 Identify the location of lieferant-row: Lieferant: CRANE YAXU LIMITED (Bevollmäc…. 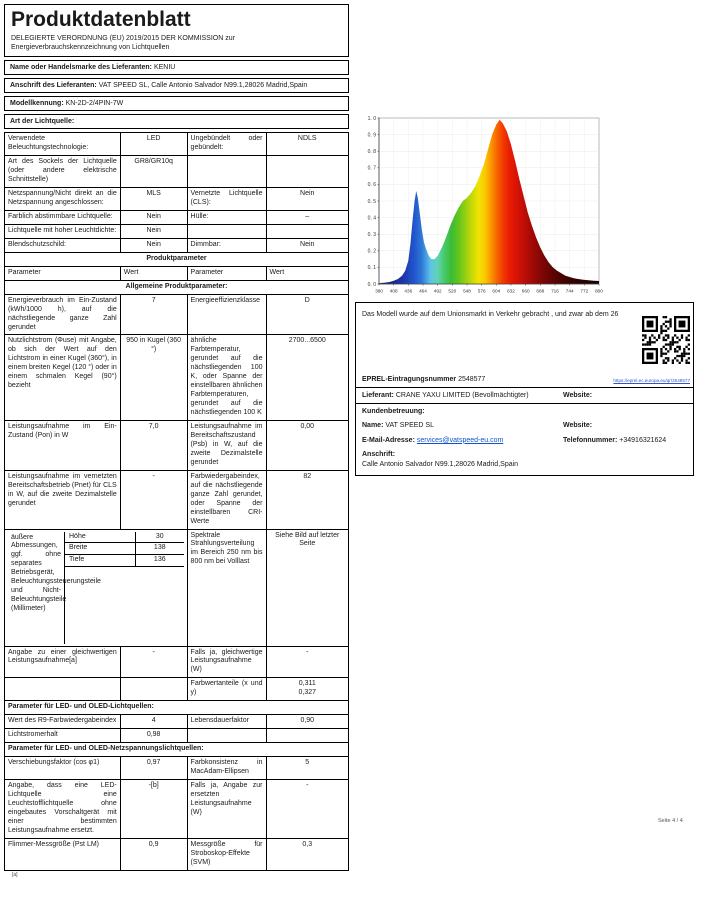
(524, 396).